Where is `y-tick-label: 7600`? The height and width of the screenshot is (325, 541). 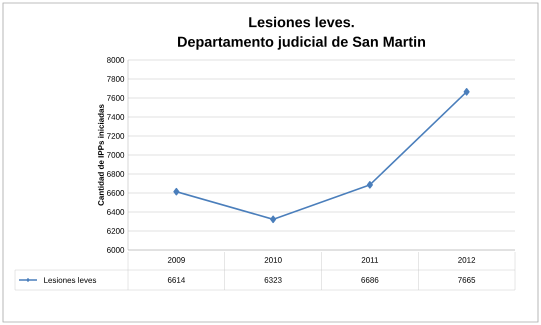 y-tick-label: 7600 is located at coordinates (115, 98).